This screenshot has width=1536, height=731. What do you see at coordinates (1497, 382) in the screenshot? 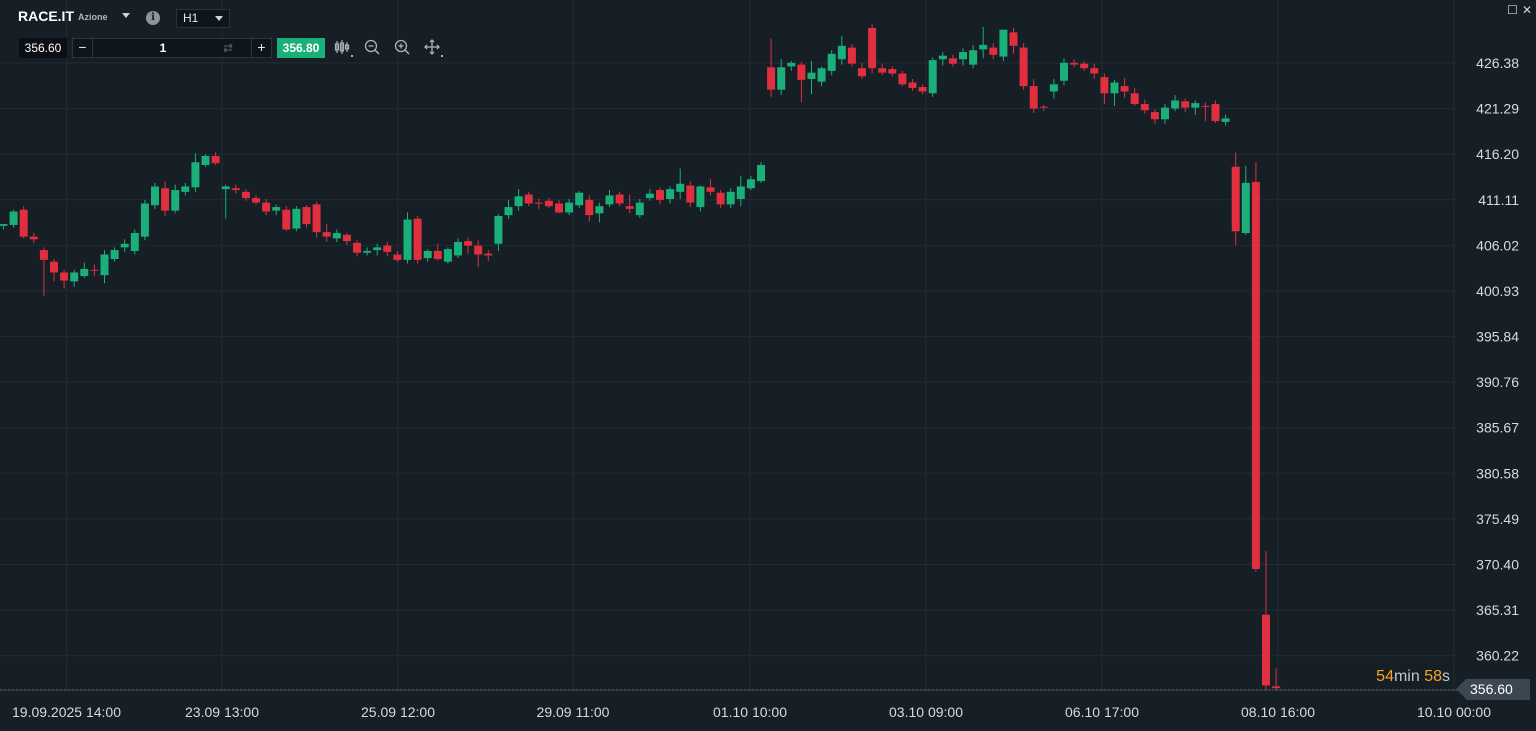
I see `y-tick-label: 390.76` at bounding box center [1497, 382].